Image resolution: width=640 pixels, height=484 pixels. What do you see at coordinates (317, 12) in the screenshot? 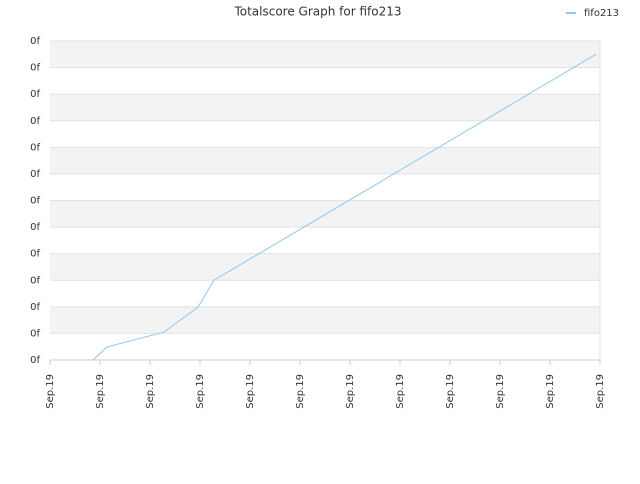
I see `chart-title: Totalscore Graph for fifo213` at bounding box center [317, 12].